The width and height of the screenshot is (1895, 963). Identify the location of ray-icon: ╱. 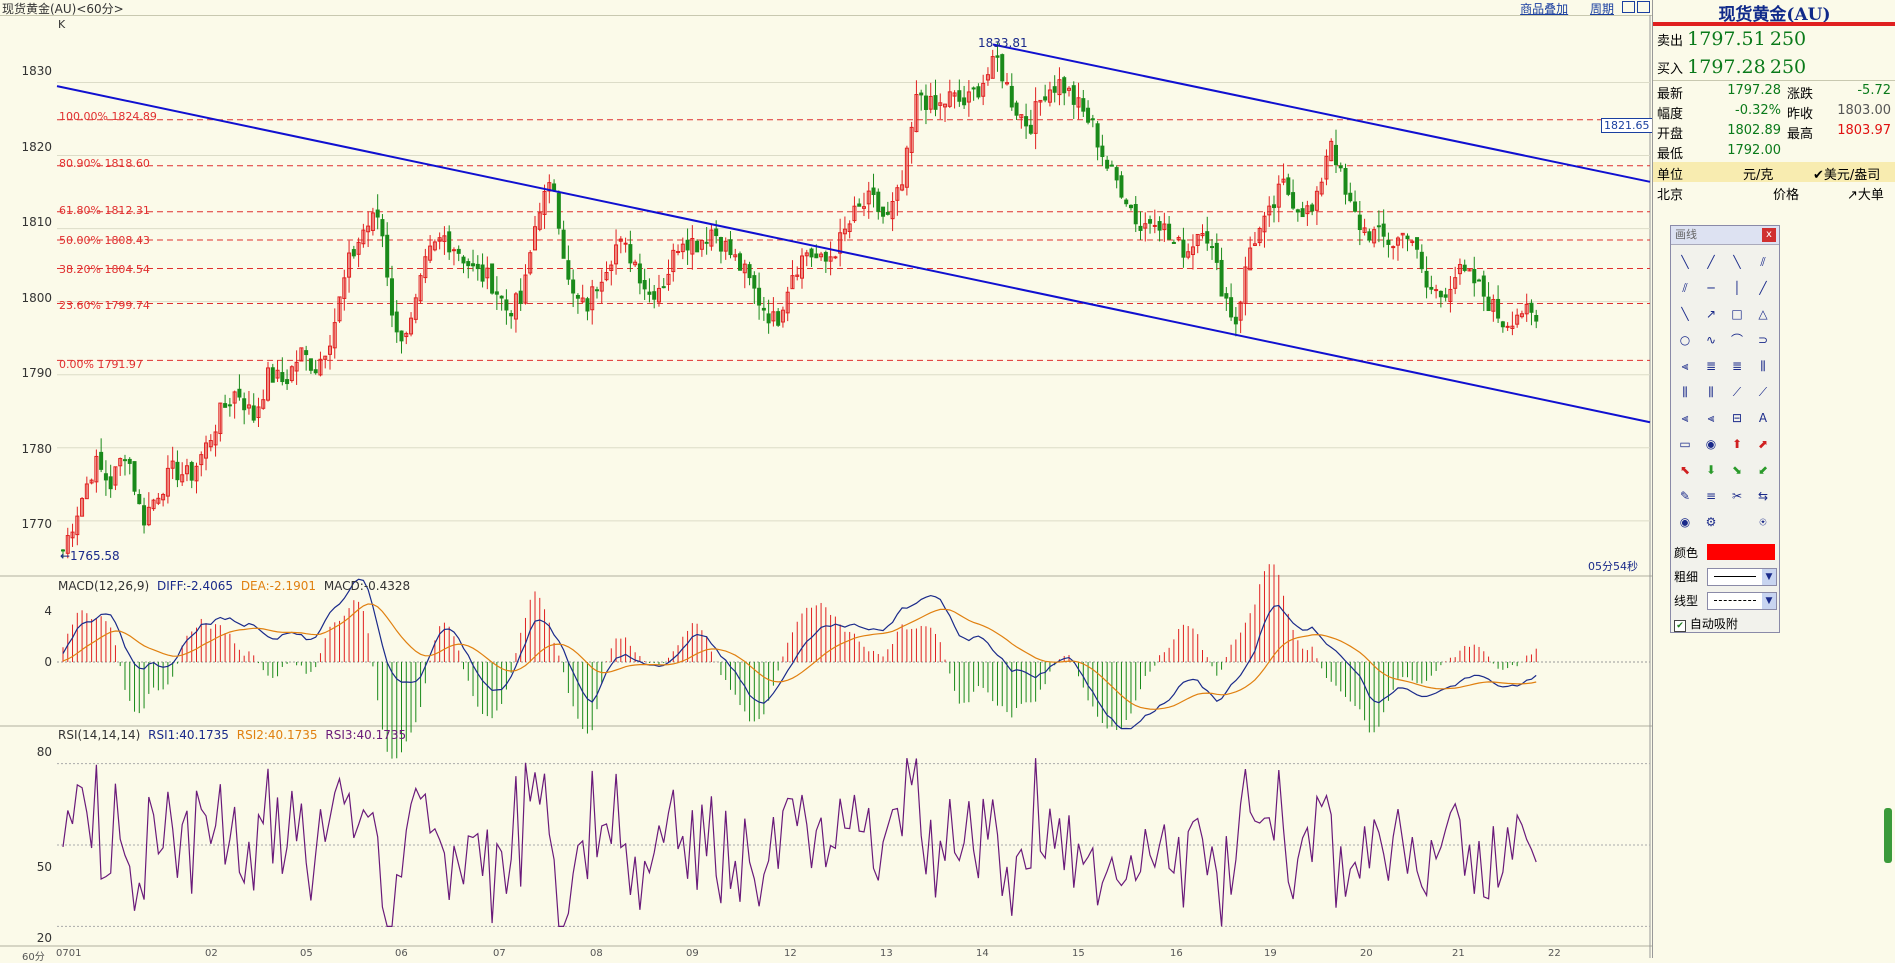
(1711, 262).